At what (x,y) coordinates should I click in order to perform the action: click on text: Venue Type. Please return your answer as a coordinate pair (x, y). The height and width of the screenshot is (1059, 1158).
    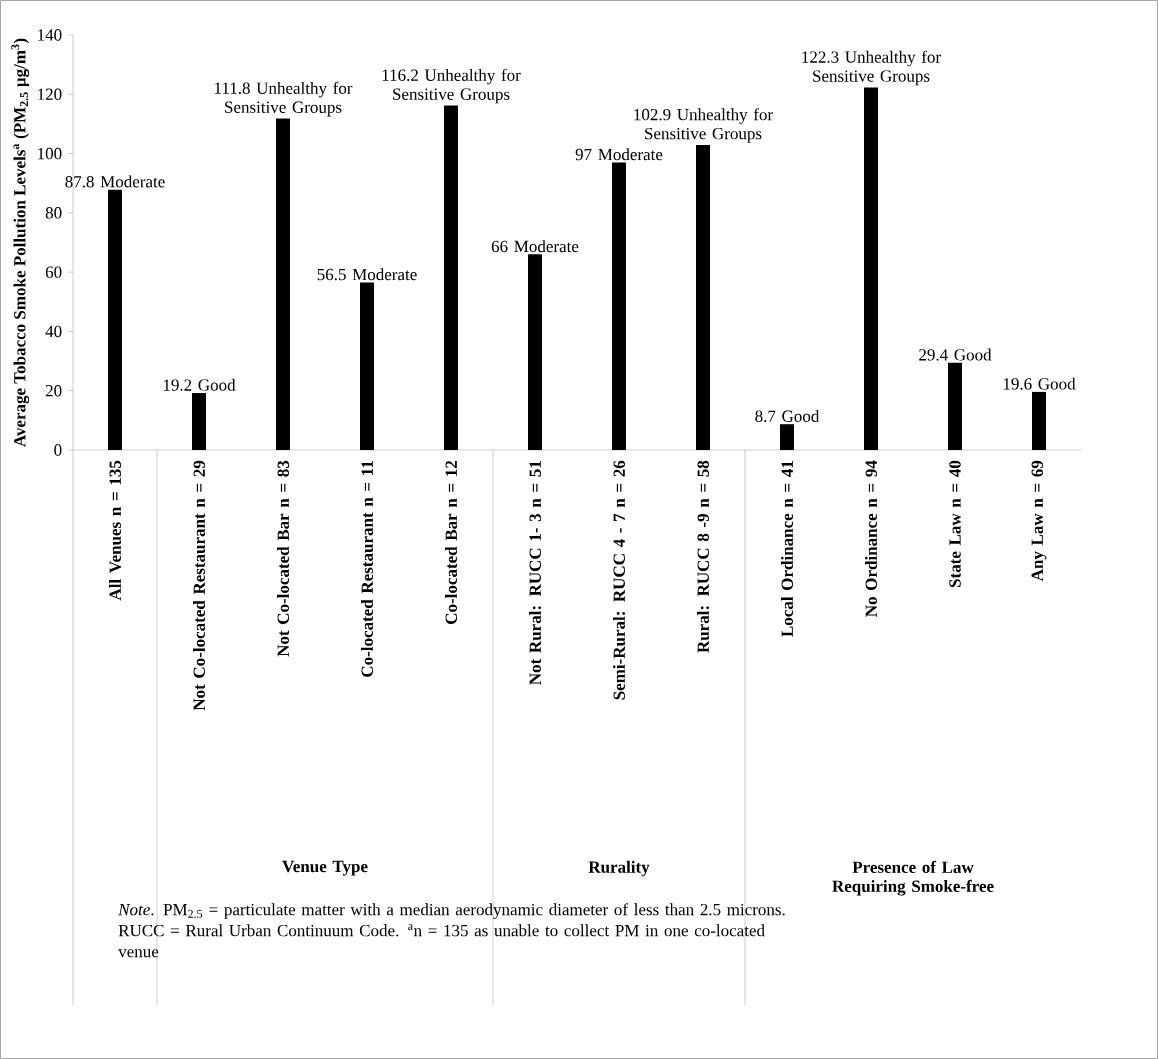
    Looking at the image, I should click on (325, 868).